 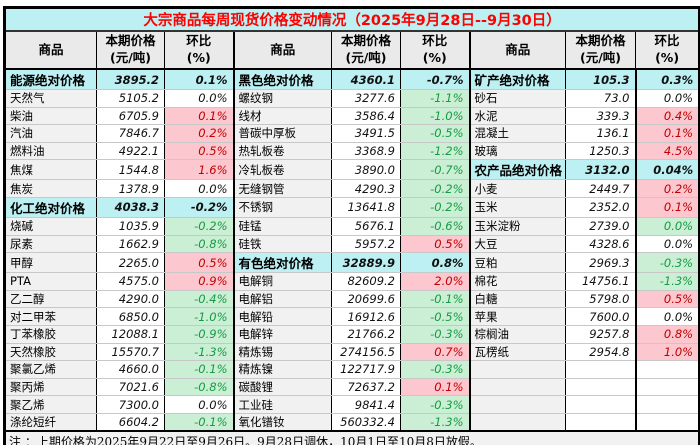 What do you see at coordinates (366, 151) in the screenshot?
I see `price-cell: 3368.9` at bounding box center [366, 151].